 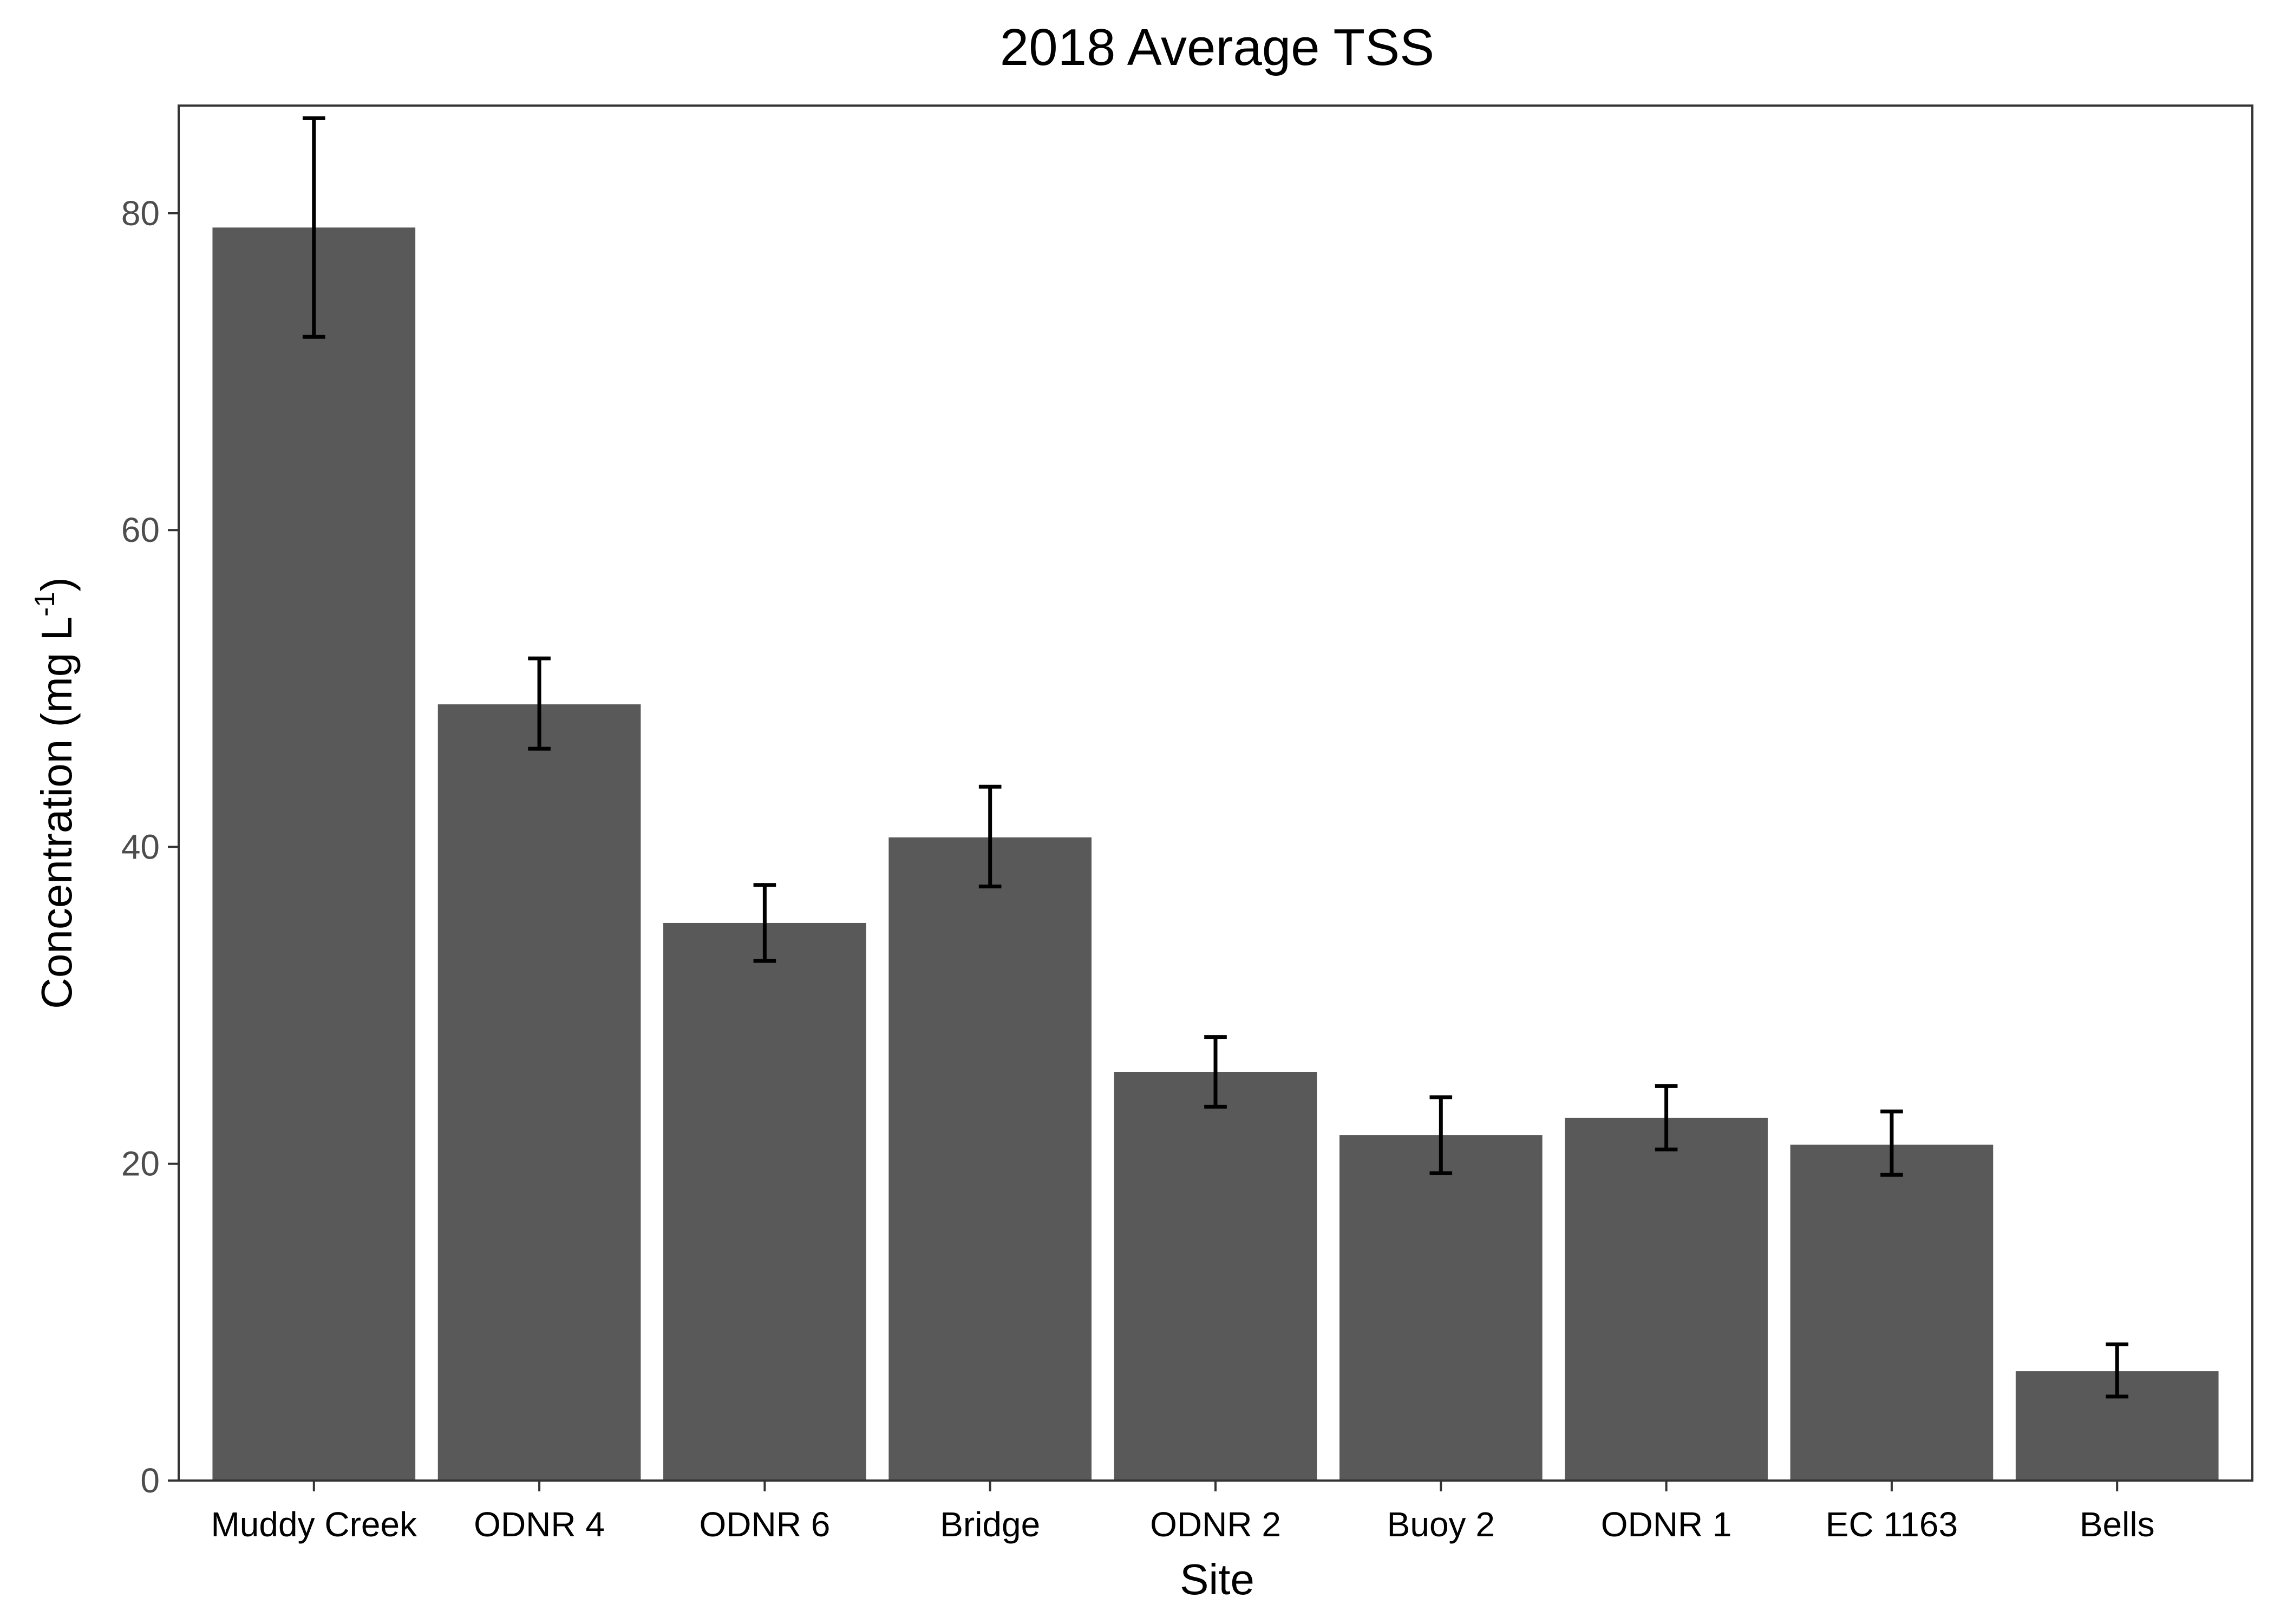 I want to click on y-tick-label: 80, so click(x=140, y=214).